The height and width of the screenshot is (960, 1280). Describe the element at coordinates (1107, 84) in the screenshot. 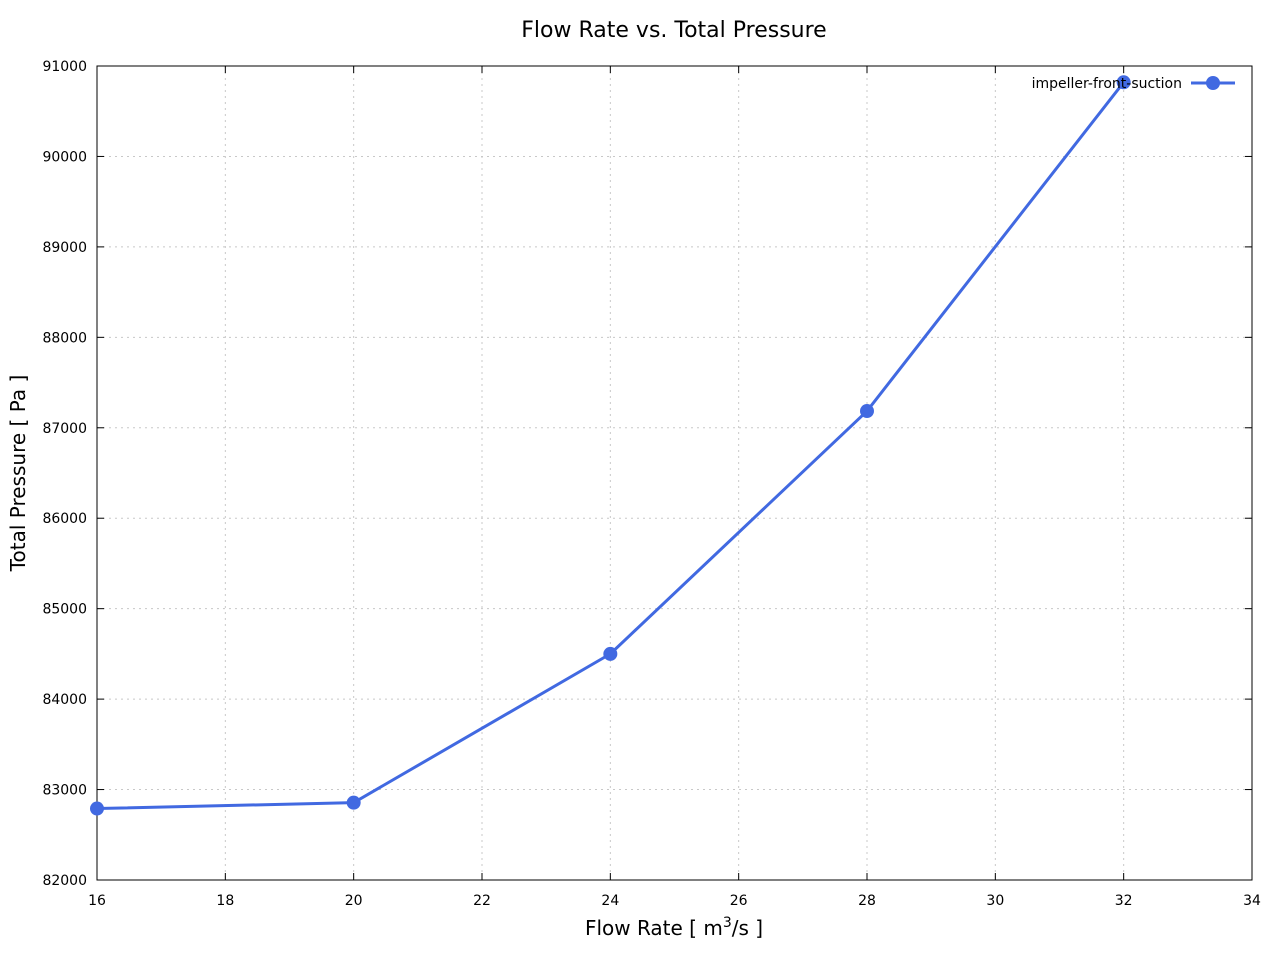

I see `legend-label: impeller-front-suction` at that location.